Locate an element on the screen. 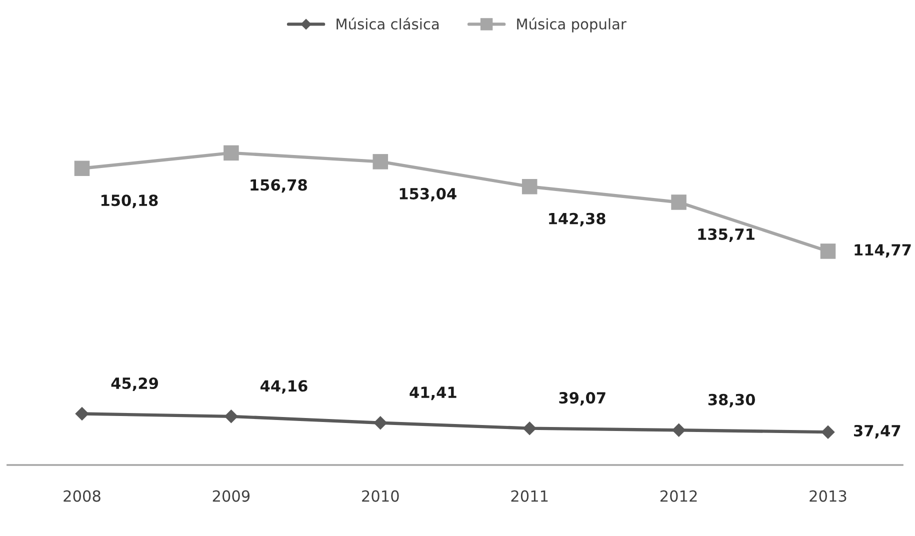 The width and height of the screenshot is (915, 536). x-tick-label: 2013 is located at coordinates (828, 496).